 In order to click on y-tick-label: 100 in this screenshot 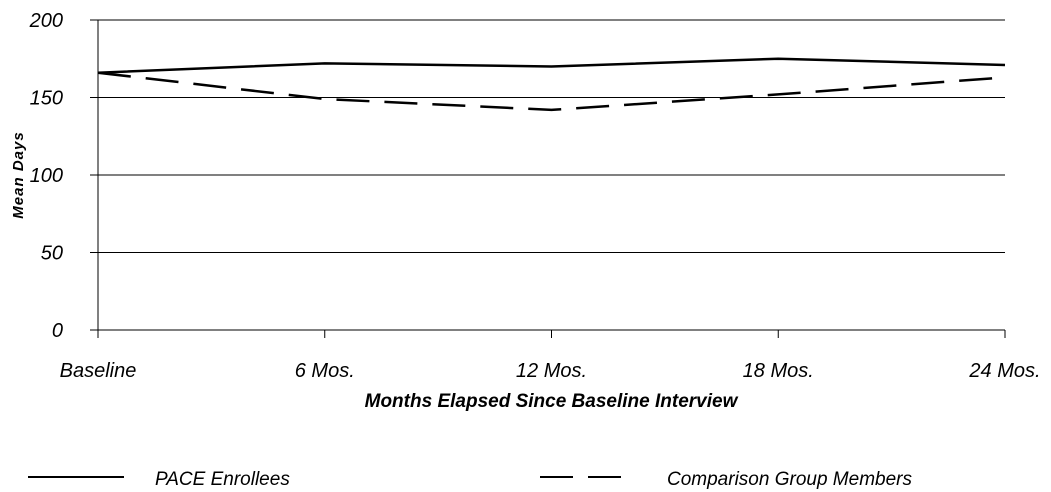, I will do `click(46, 176)`.